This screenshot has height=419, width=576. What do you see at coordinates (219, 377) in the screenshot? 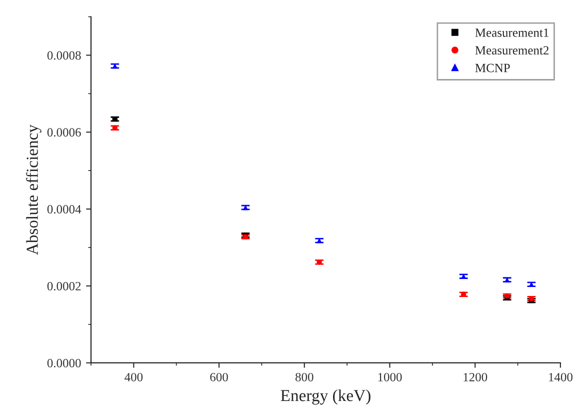
I see `x-tick-label: 600` at bounding box center [219, 377].